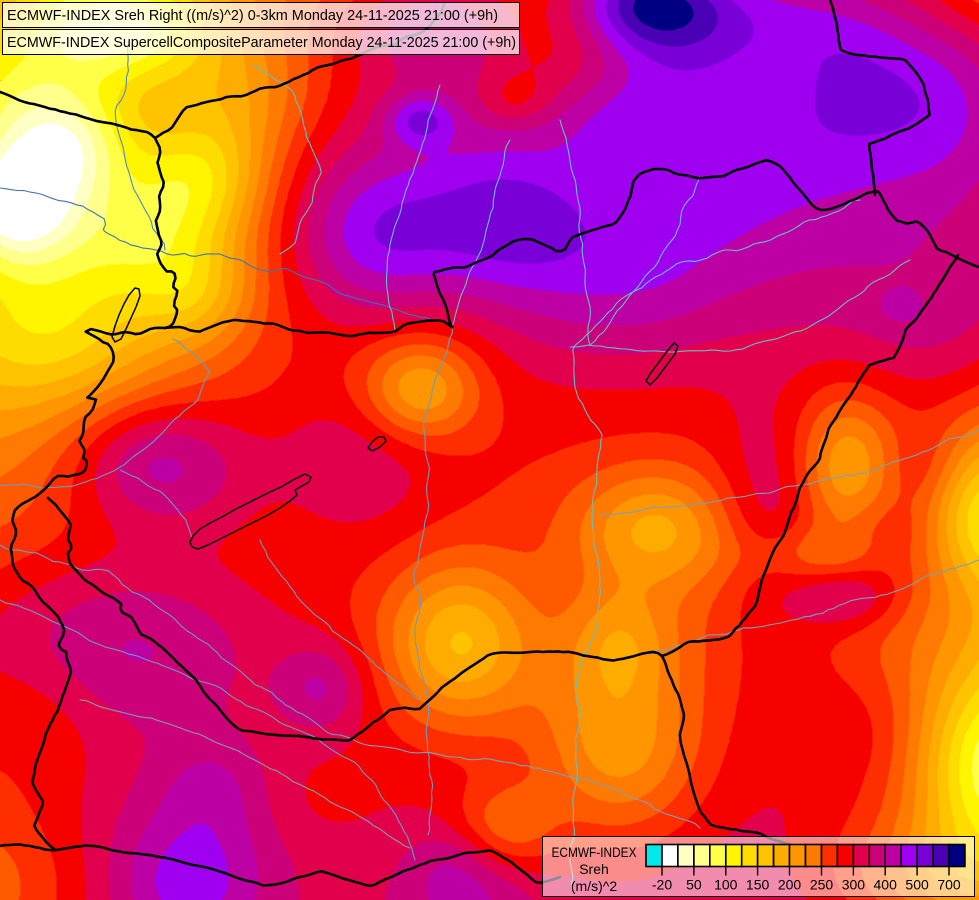 This screenshot has width=979, height=900. I want to click on svg-text: 150, so click(758, 885).